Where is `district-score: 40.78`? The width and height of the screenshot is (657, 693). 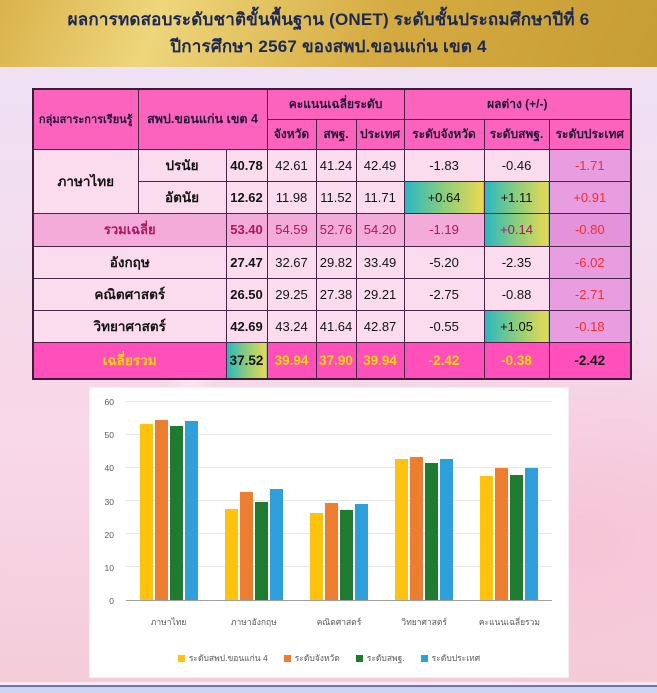
district-score: 40.78 is located at coordinates (246, 165).